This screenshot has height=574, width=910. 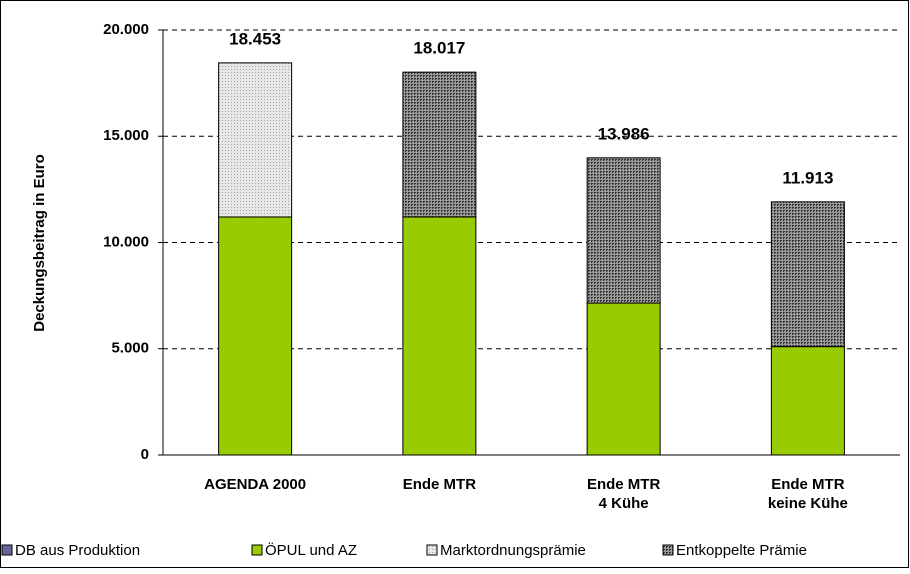 I want to click on y-tick-label: 20.000, so click(x=126, y=29).